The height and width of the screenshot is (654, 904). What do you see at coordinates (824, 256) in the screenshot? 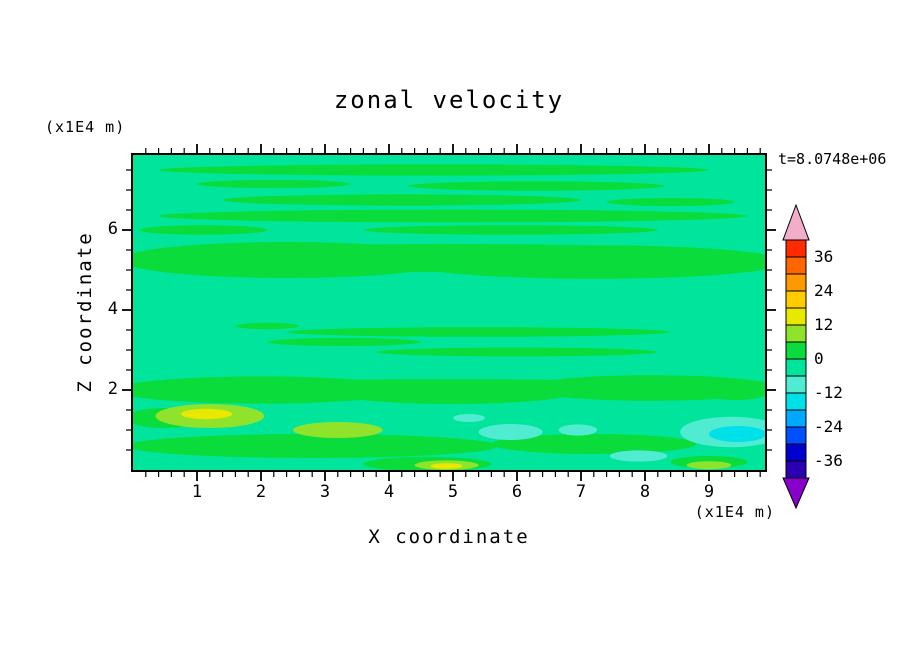
I see `colorbar-tick-label: 36` at bounding box center [824, 256].